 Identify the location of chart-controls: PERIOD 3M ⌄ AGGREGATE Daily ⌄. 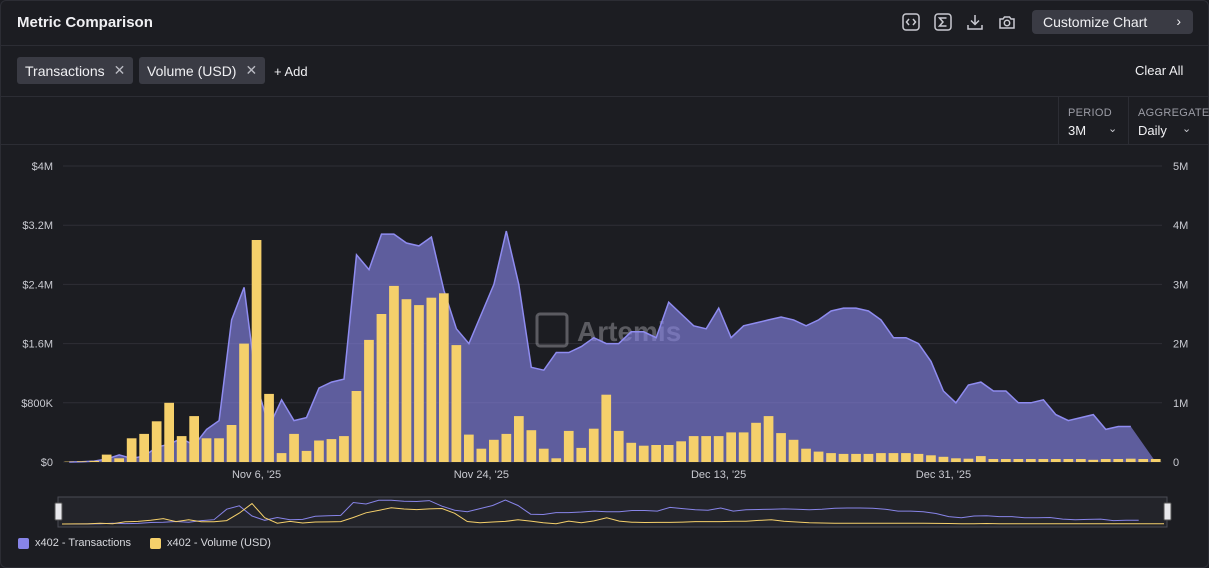
(604, 121).